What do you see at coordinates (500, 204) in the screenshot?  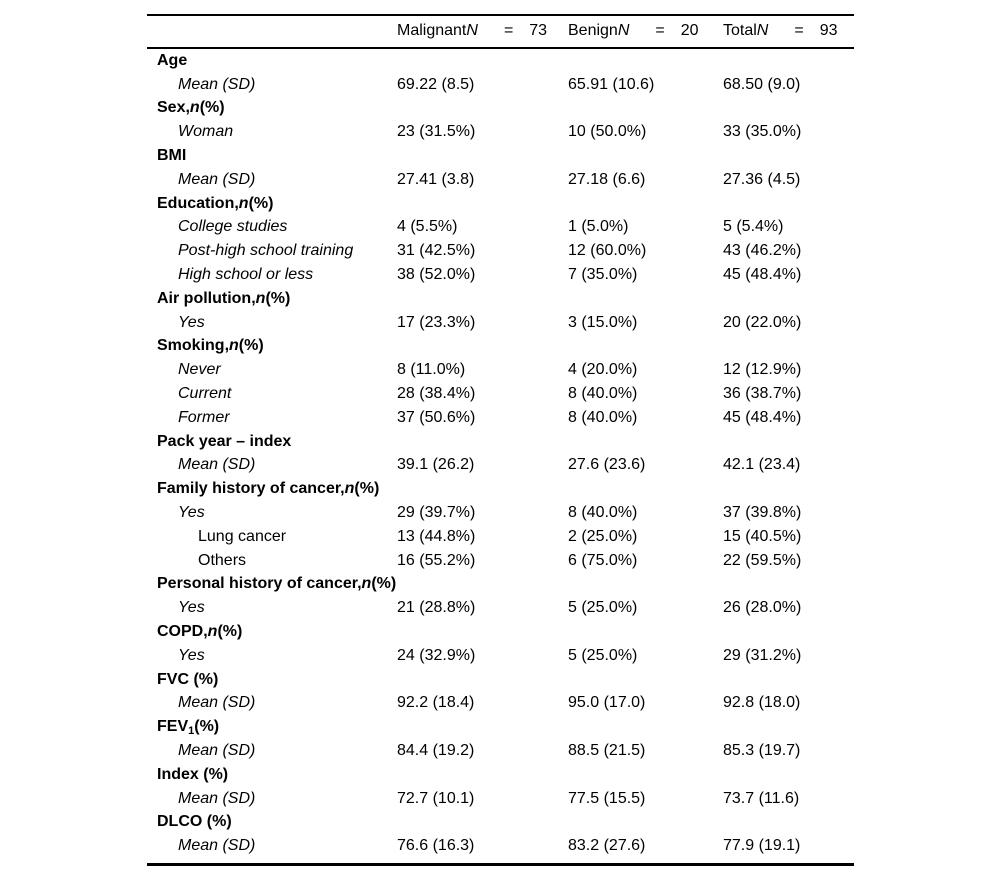 I see `table-row: Education,n(%)` at bounding box center [500, 204].